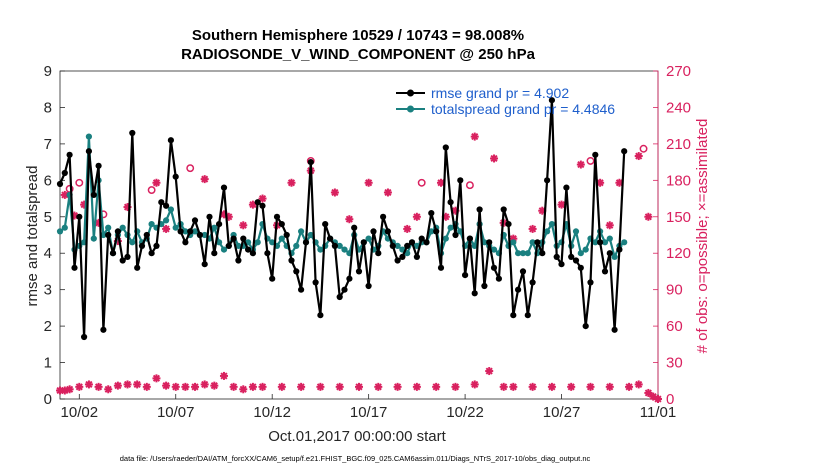 This screenshot has width=830, height=475. I want to click on y-left-tick-label: 1, so click(48, 363).